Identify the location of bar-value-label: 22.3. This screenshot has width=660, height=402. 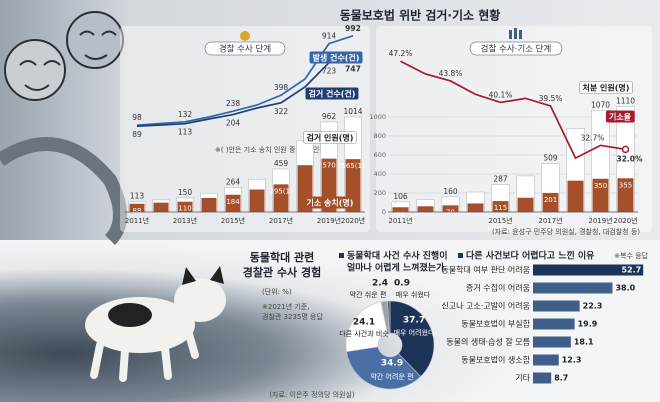
(593, 306).